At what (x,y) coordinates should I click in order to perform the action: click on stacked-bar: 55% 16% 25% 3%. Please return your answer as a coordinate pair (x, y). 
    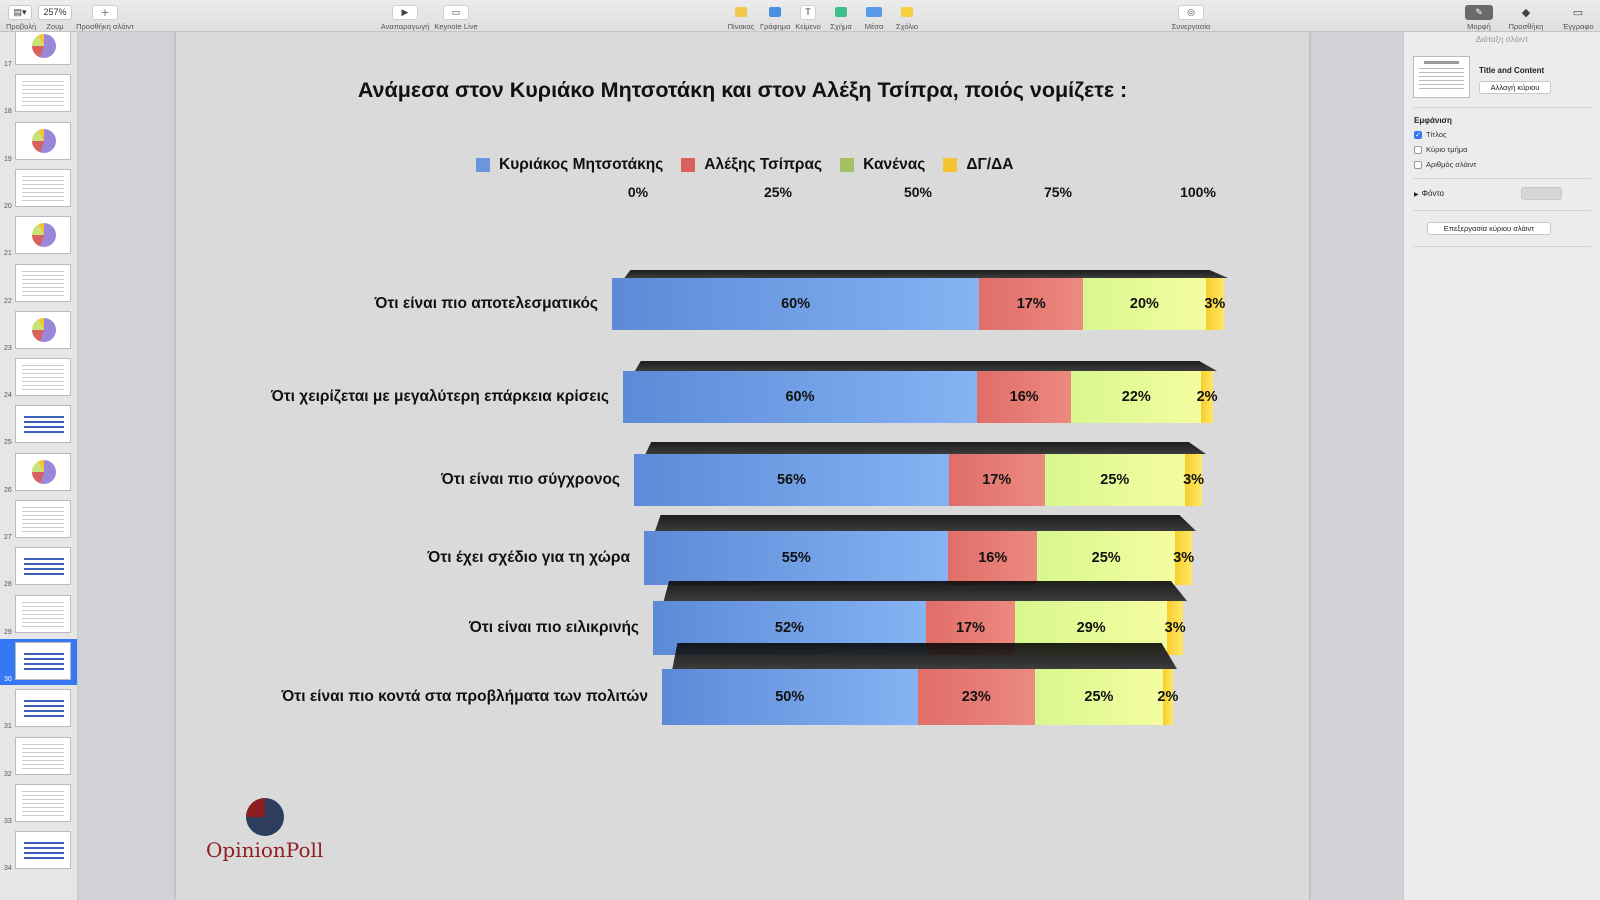
    Looking at the image, I should click on (919, 558).